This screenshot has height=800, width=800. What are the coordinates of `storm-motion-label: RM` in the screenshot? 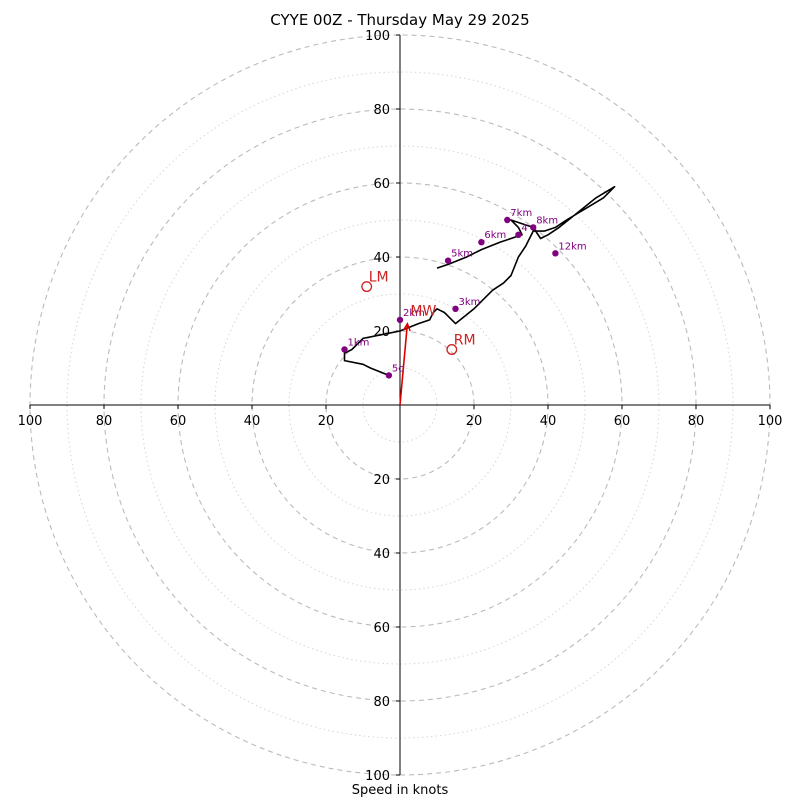 It's located at (465, 341).